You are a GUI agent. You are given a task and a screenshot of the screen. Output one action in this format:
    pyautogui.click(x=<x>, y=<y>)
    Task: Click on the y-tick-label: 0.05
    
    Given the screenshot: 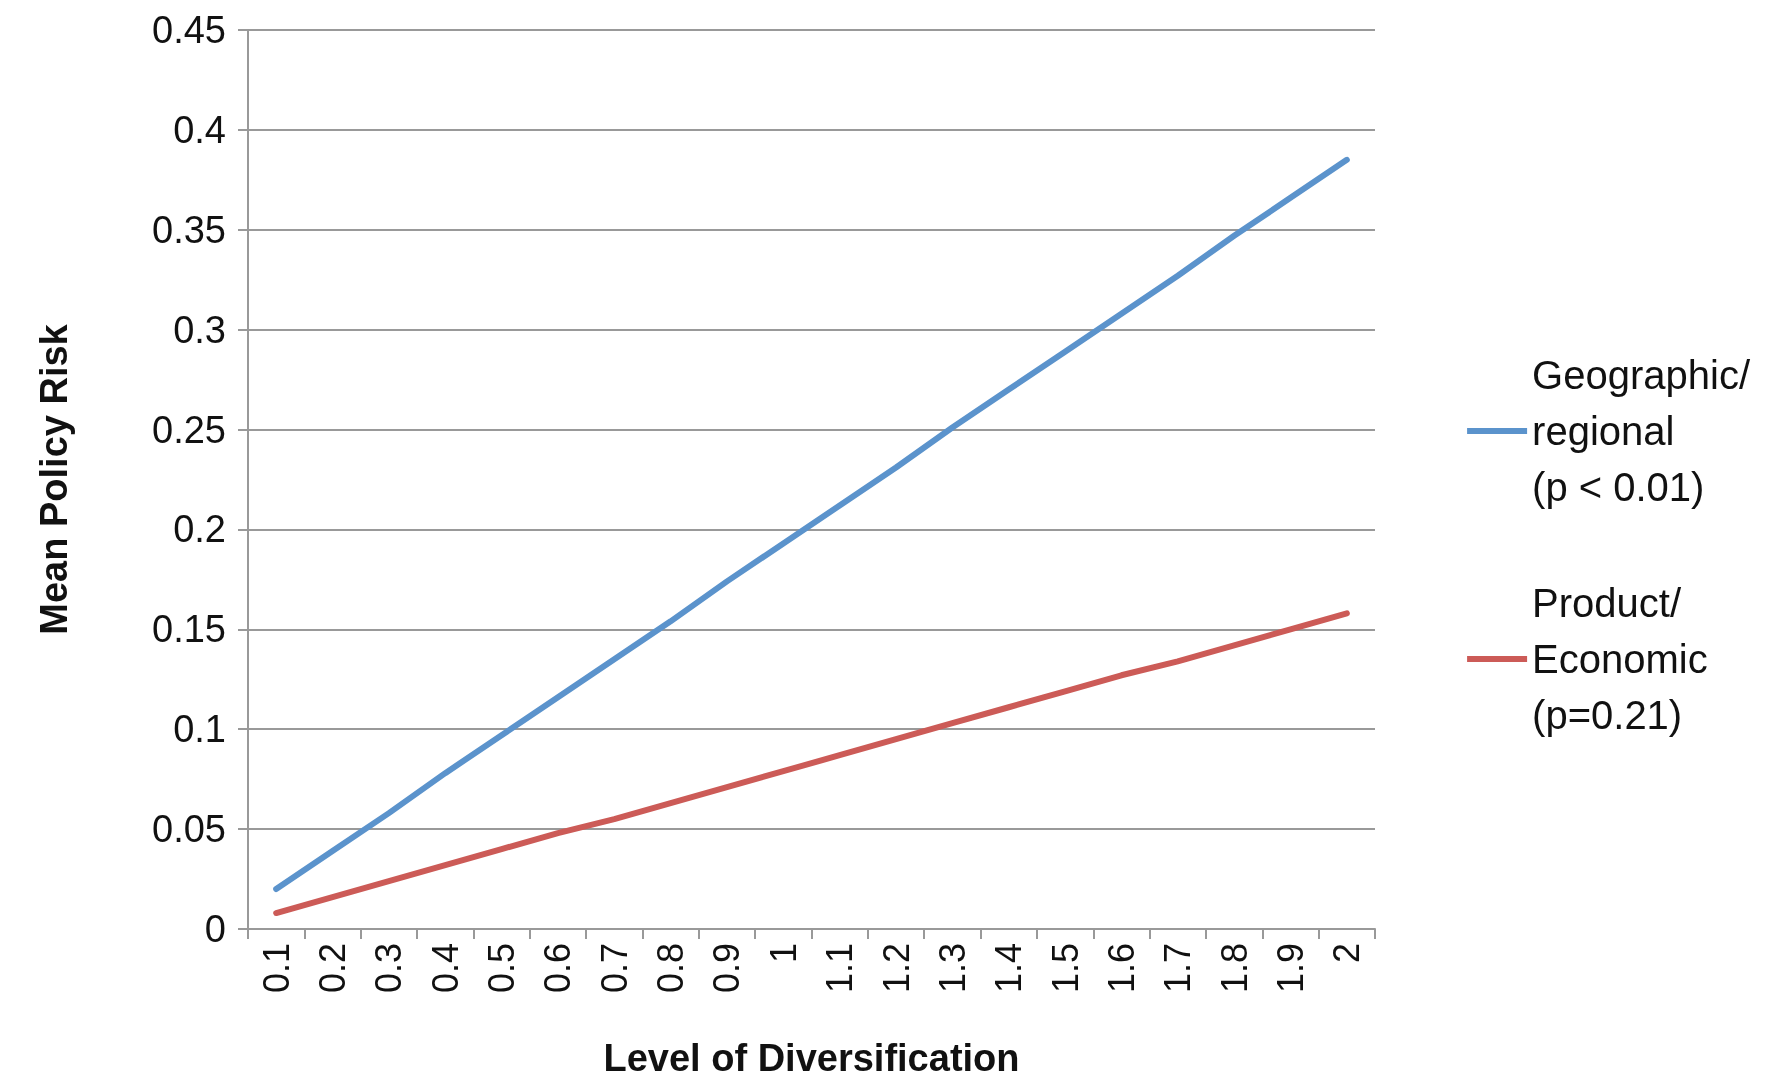 What is the action you would take?
    pyautogui.click(x=189, y=829)
    